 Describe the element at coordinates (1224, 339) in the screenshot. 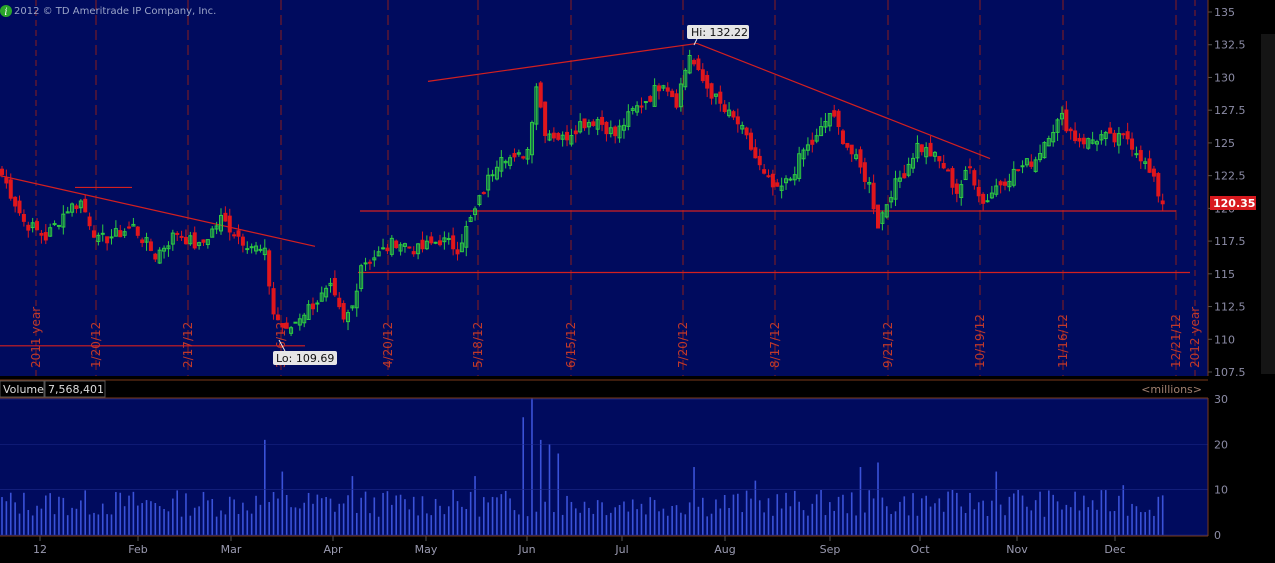

I see `price-tick-label: 110` at that location.